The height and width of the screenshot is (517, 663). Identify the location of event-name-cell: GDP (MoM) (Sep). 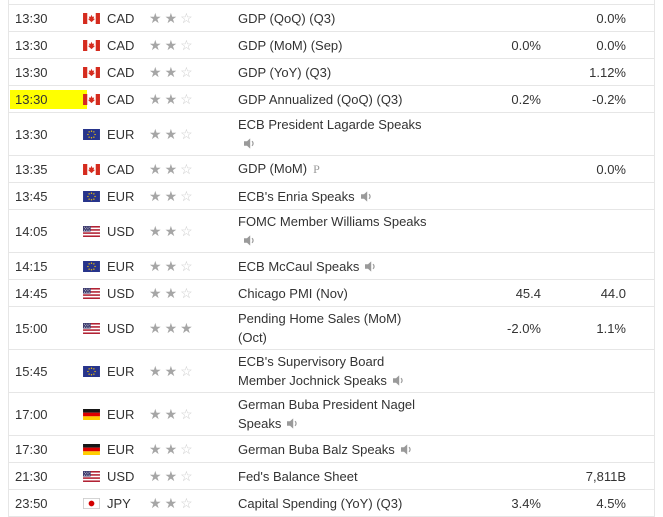
(333, 45).